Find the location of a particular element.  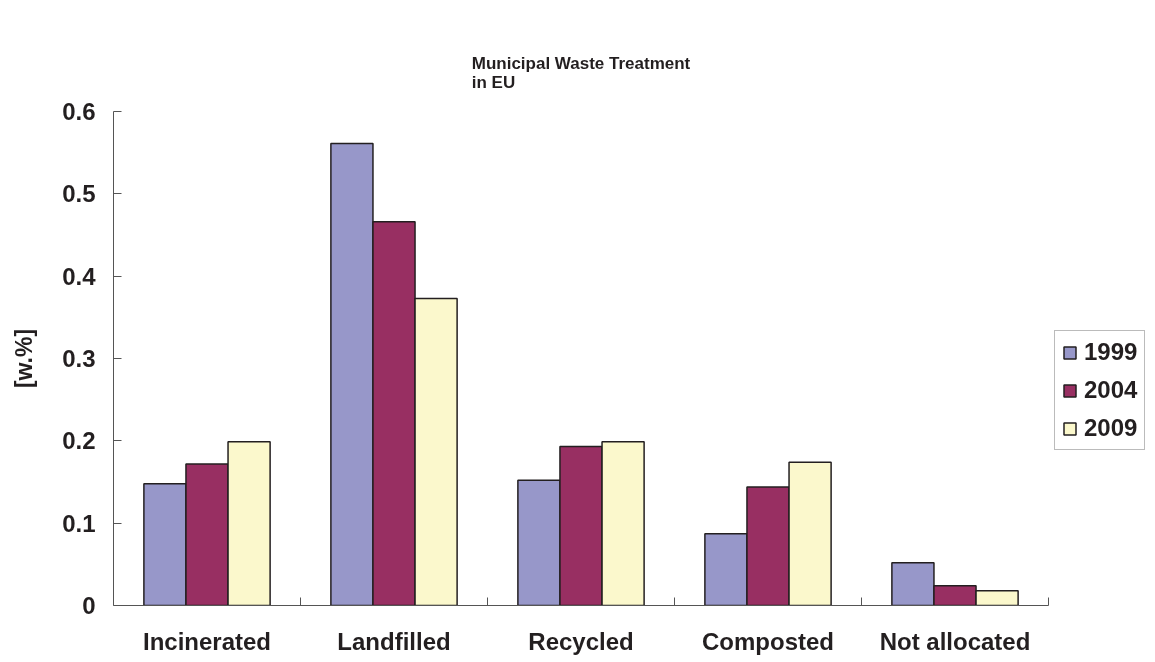

y-axis-title: [w.%] is located at coordinates (24, 358).